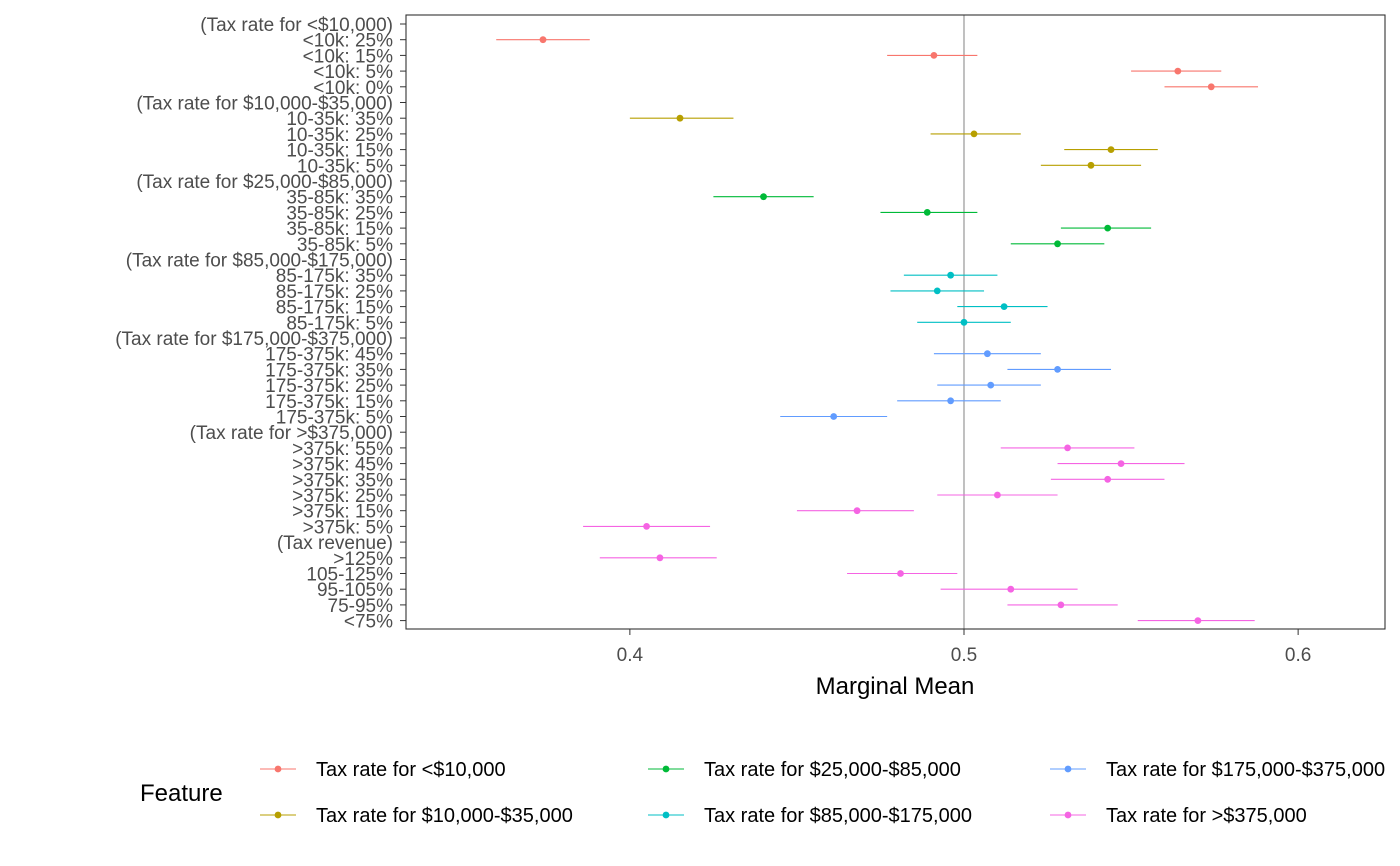 Image resolution: width=1400 pixels, height=866 pixels. Describe the element at coordinates (345, 166) in the screenshot. I see `y-tick-label: 10-35k: 5%` at that location.